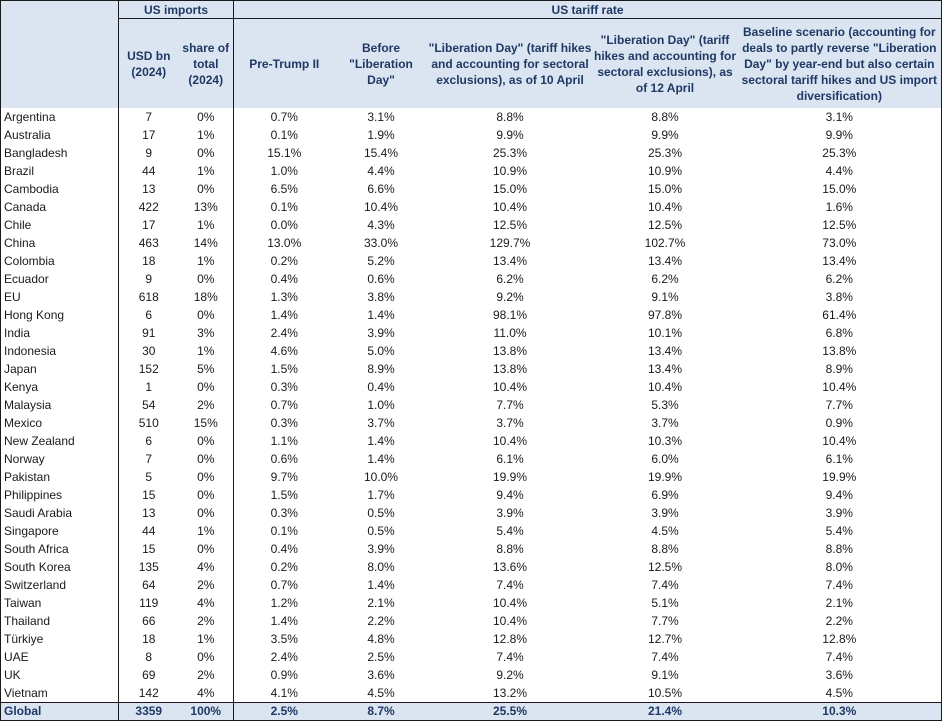 This screenshot has height=722, width=942. What do you see at coordinates (148, 567) in the screenshot?
I see `usd-bn-cell: 135` at bounding box center [148, 567].